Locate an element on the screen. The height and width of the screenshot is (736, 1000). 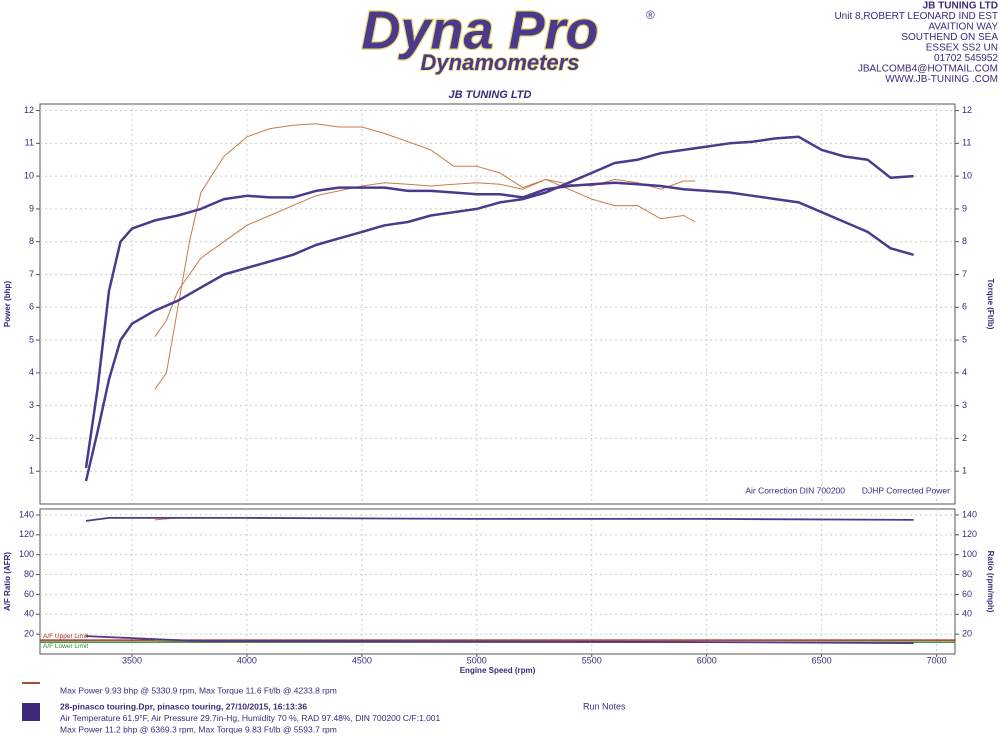
company-line: ESSEX SS2 UN is located at coordinates (962, 48).